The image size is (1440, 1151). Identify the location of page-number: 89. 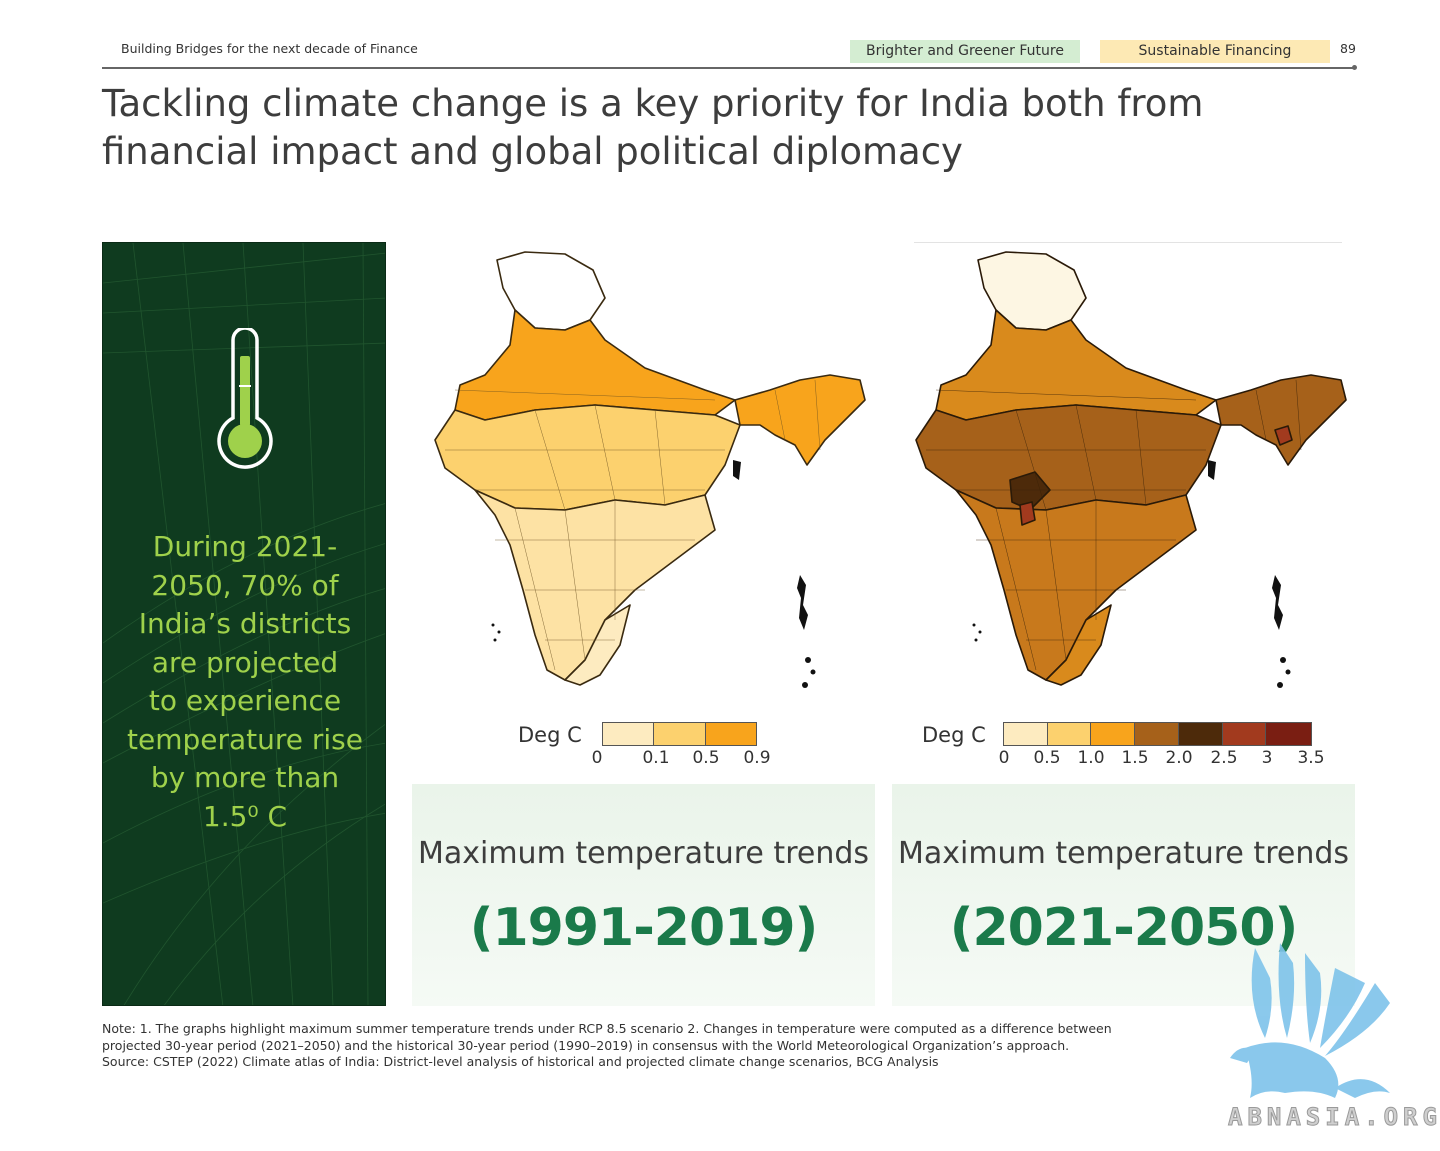
(1348, 48).